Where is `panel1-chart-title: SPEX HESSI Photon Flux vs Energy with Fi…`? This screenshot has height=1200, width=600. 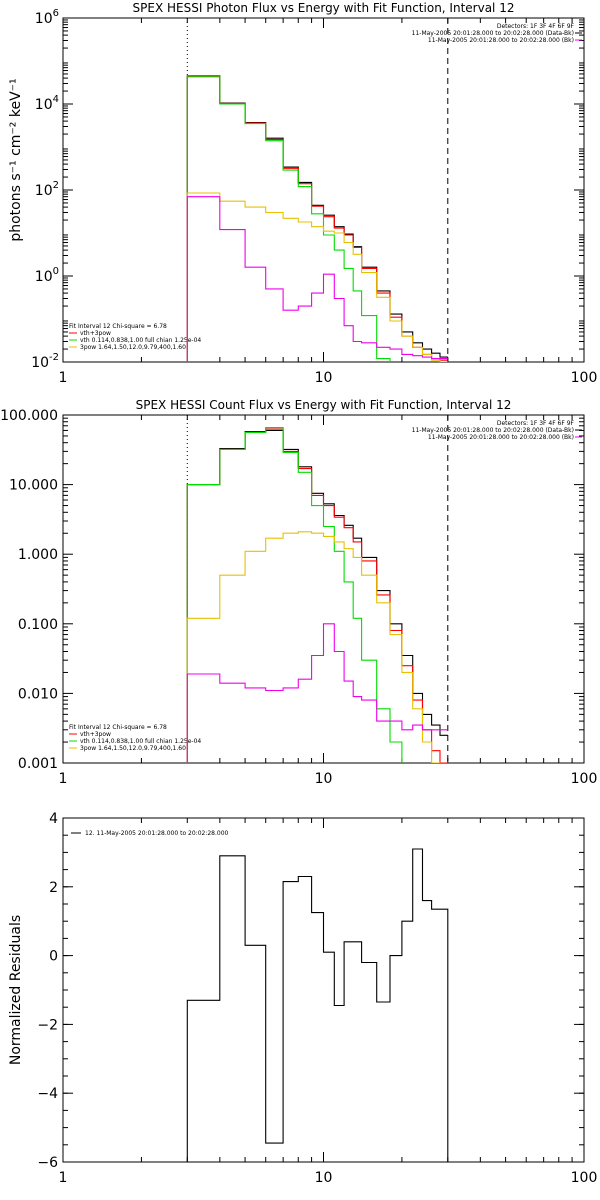
panel1-chart-title: SPEX HESSI Photon Flux vs Energy with Fi… is located at coordinates (324, 8).